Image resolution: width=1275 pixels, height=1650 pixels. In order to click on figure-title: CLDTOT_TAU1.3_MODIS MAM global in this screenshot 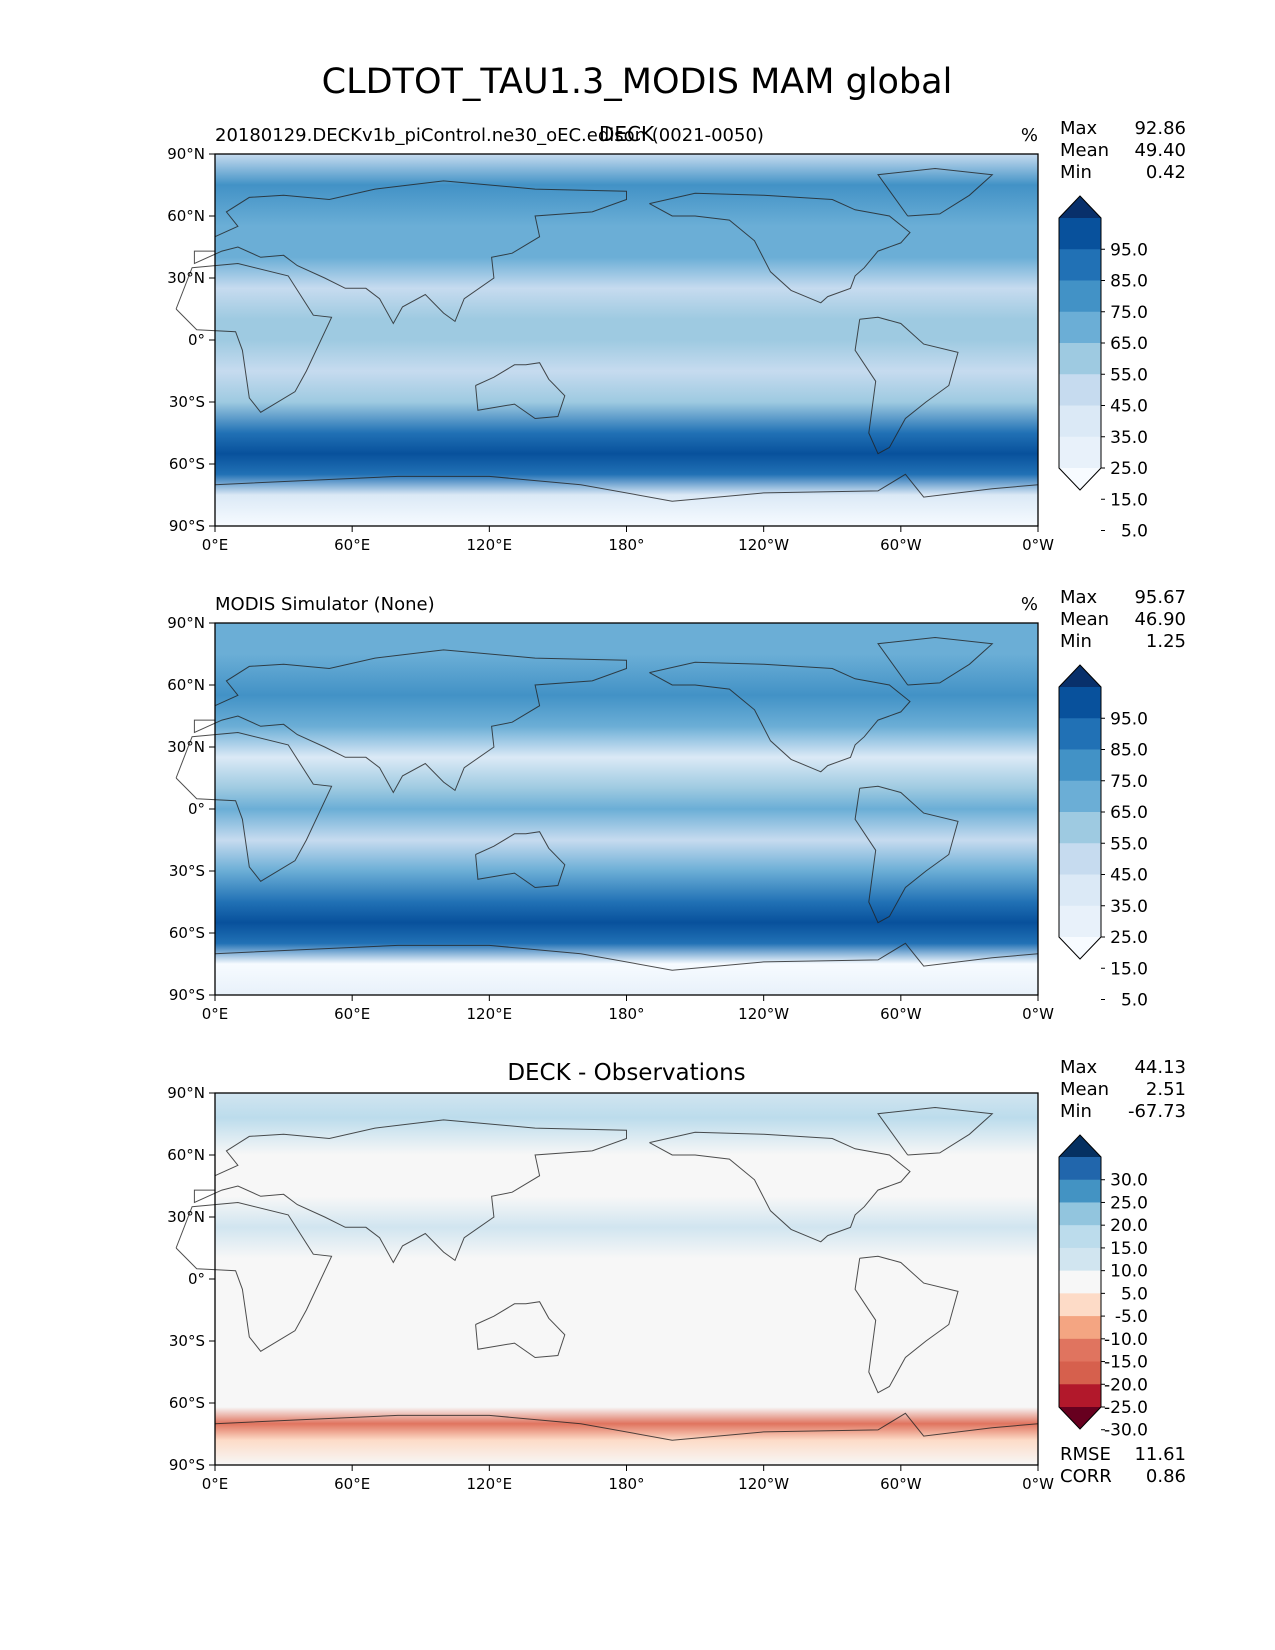, I will do `click(637, 82)`.